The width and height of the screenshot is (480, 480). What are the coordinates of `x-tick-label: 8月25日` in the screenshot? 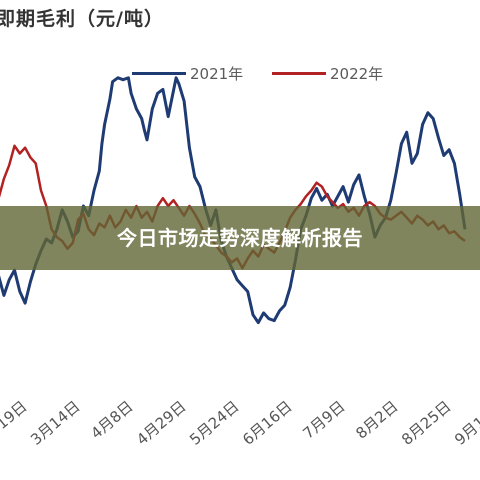 It's located at (426, 422).